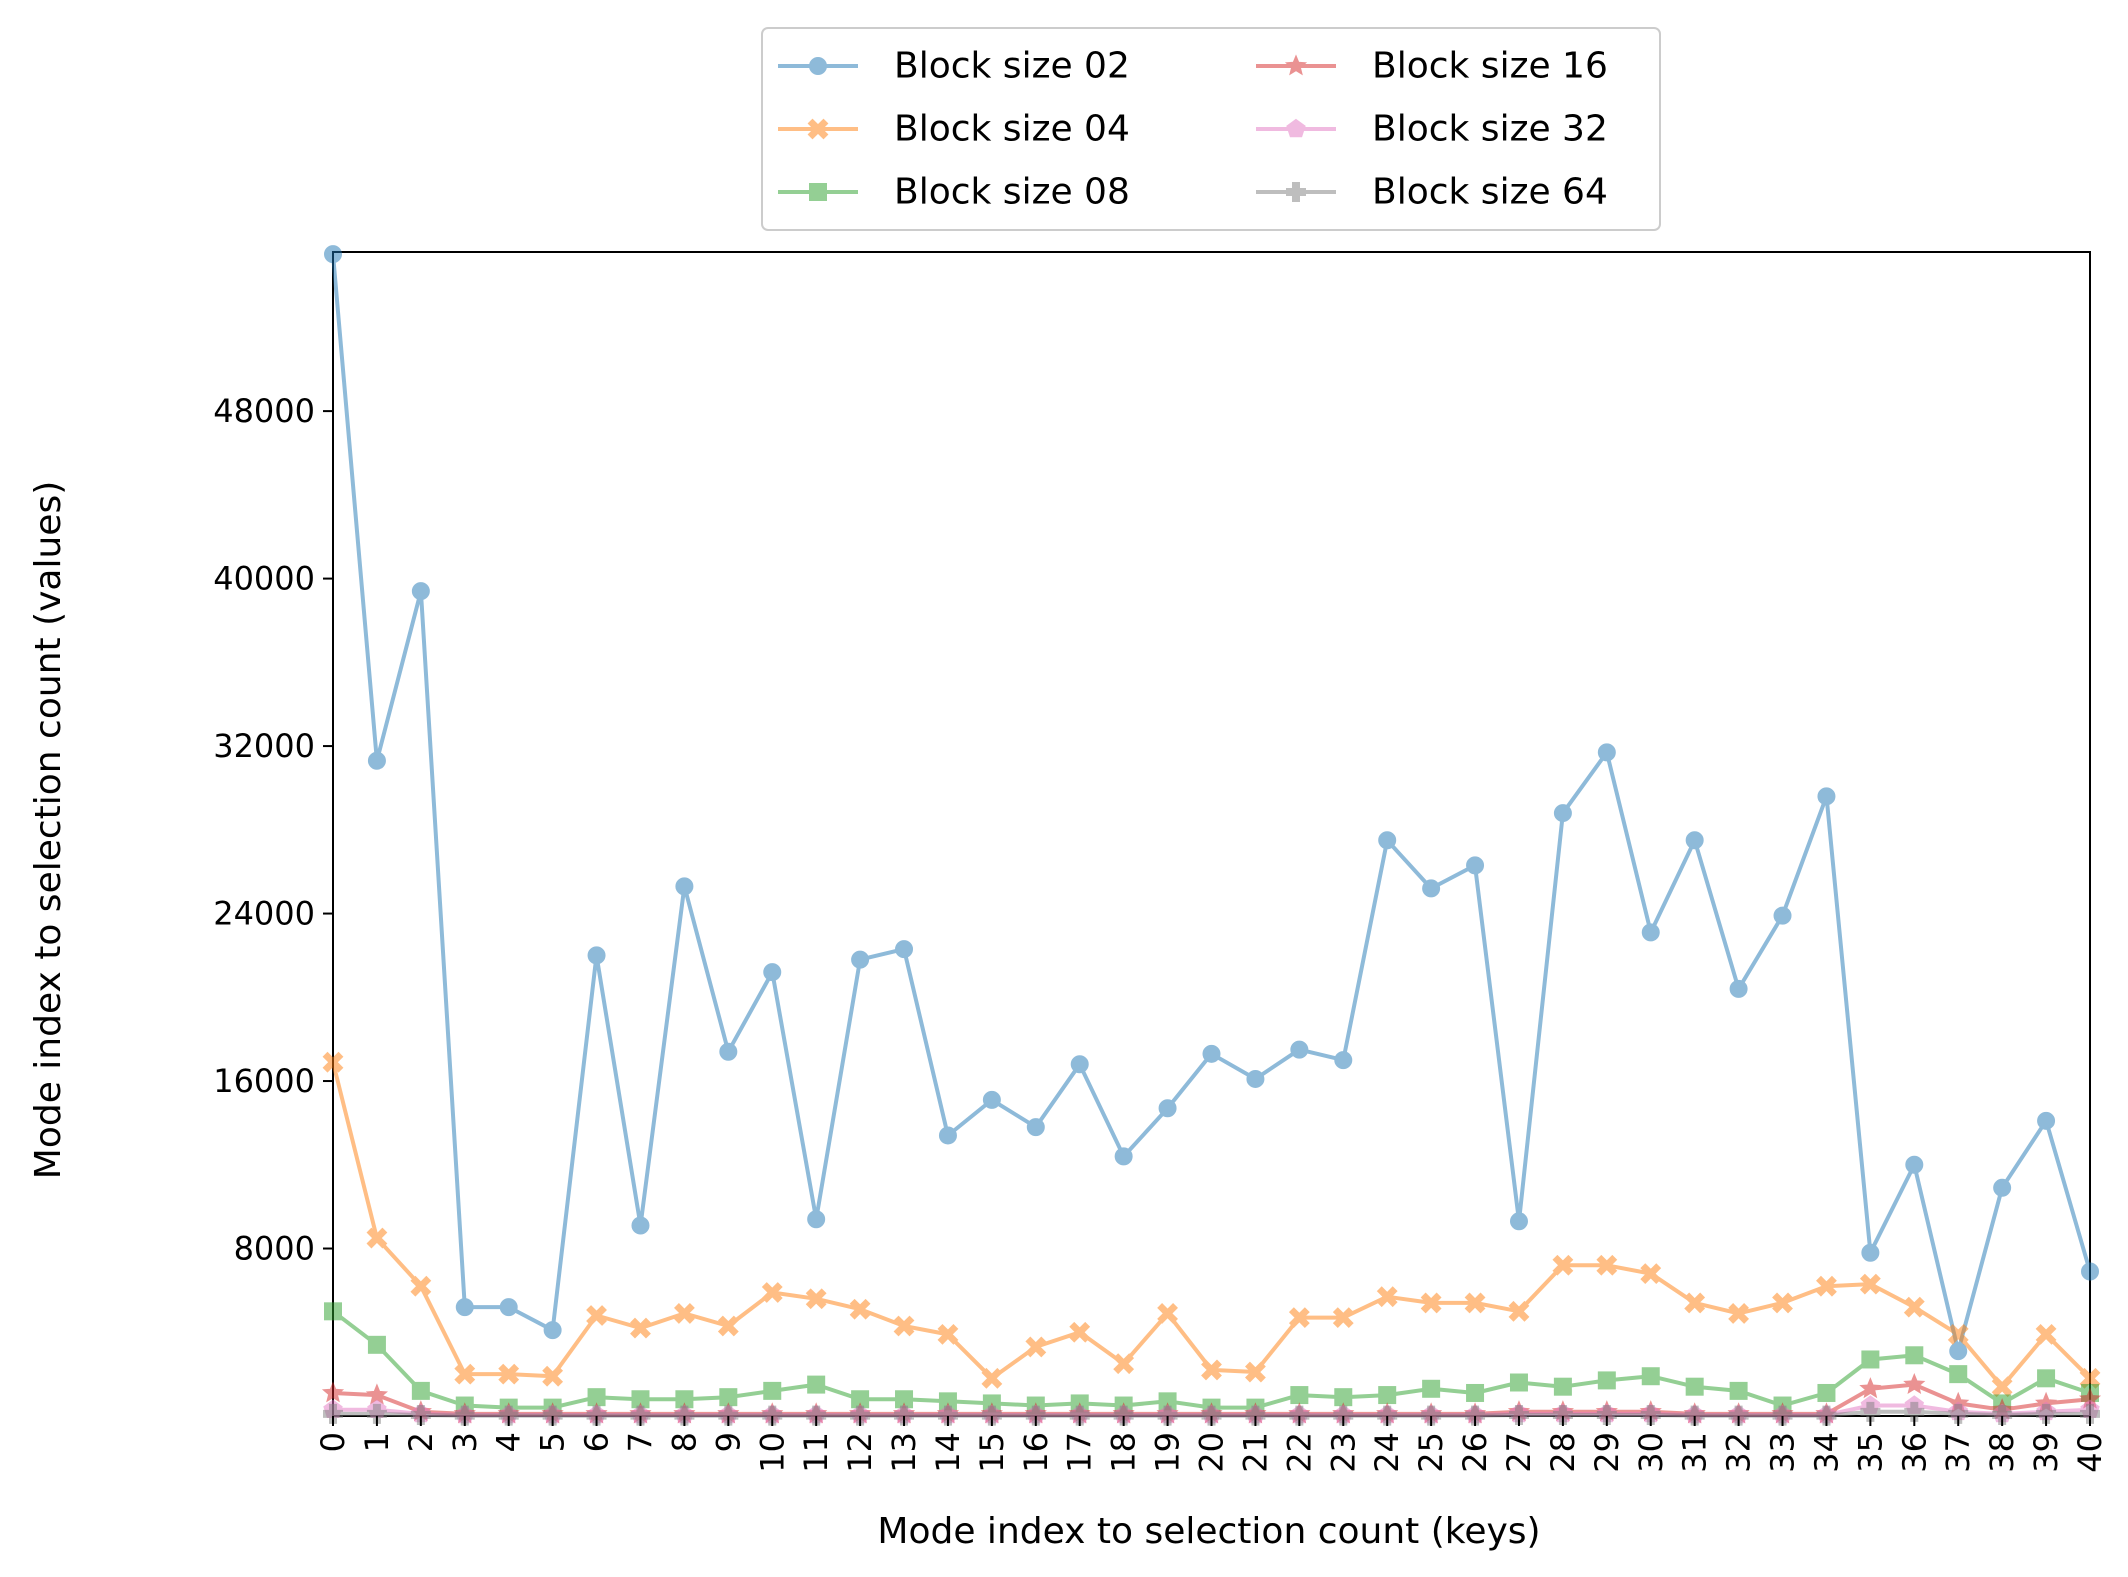 This screenshot has height=1577, width=2128. Describe the element at coordinates (1211, 129) in the screenshot. I see `legend-box` at that location.